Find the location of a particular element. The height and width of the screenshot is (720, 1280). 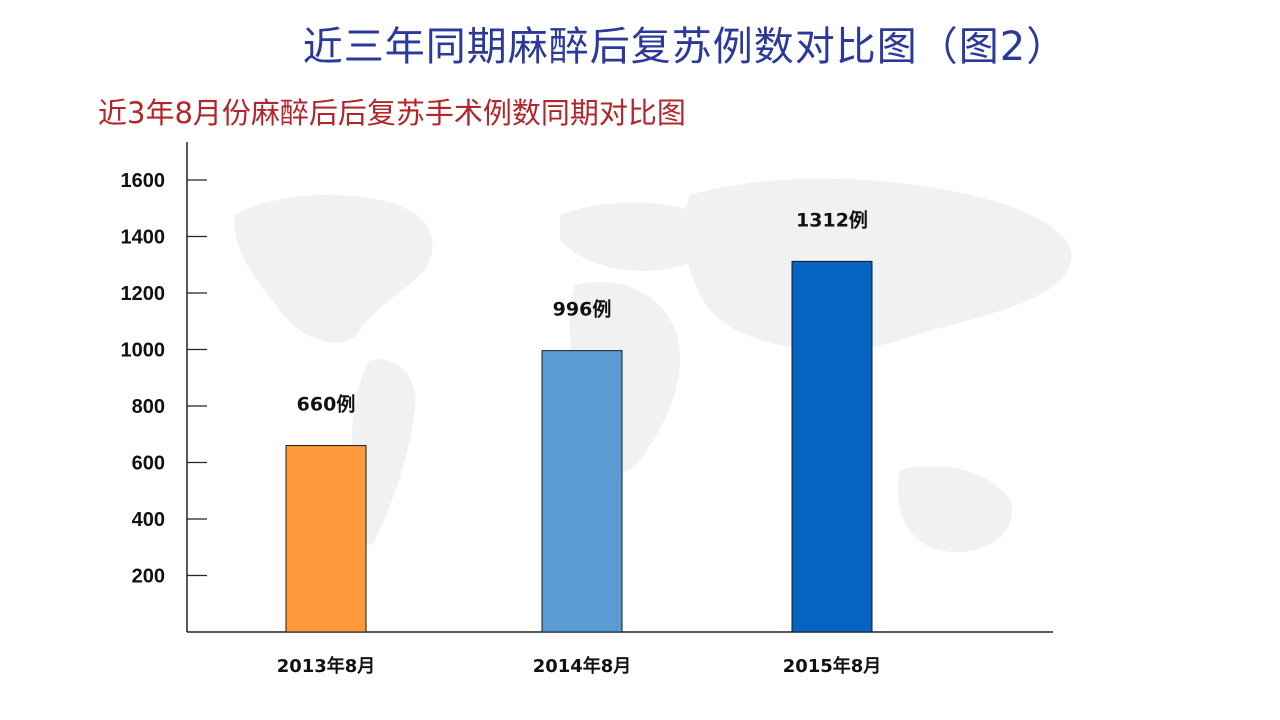

y-tick-label: 400 is located at coordinates (148, 520).